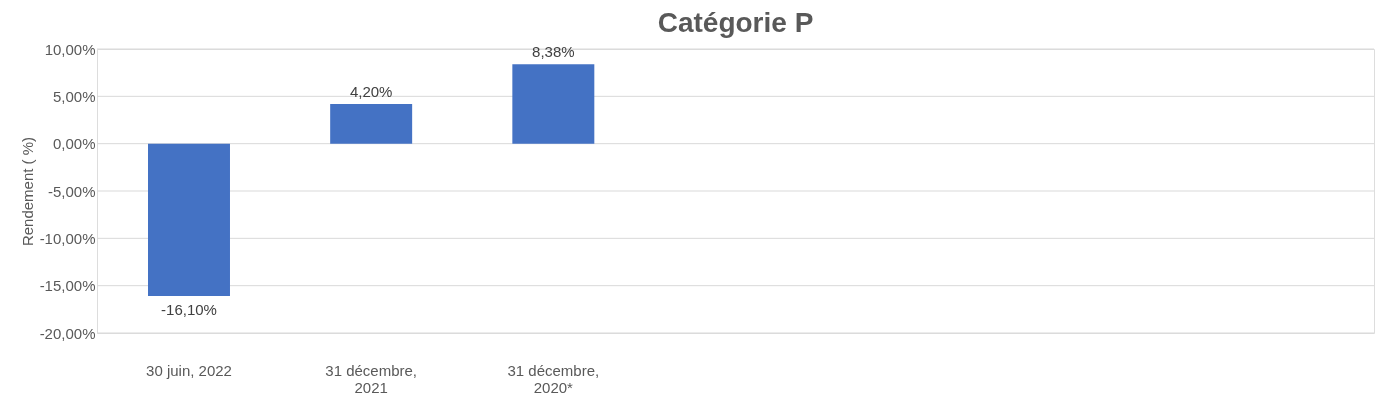 This screenshot has width=1395, height=409. Describe the element at coordinates (189, 370) in the screenshot. I see `x-tick-label: 30 juin, 2022` at that location.